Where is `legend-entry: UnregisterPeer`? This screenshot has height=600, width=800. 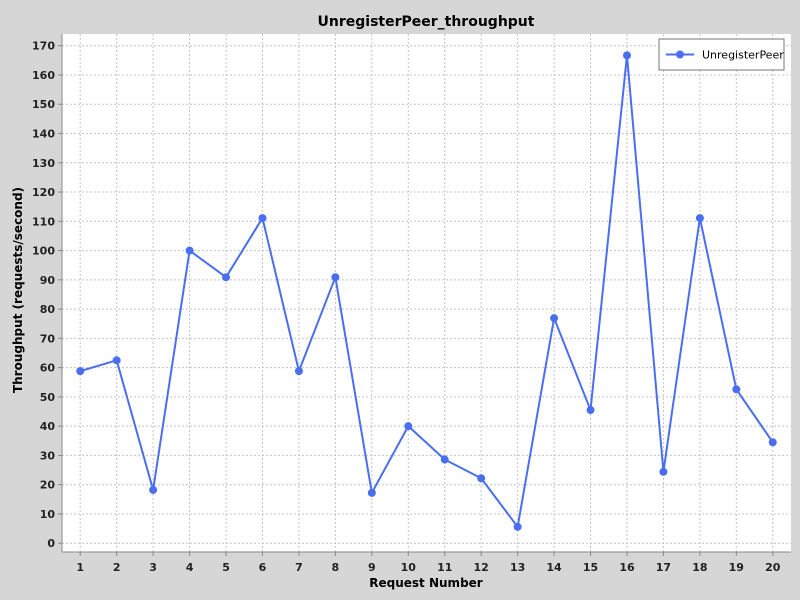
legend-entry: UnregisterPeer is located at coordinates (743, 55).